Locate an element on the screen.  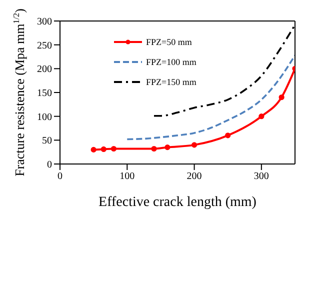
y-tick-label: 300 is located at coordinates (44, 22).